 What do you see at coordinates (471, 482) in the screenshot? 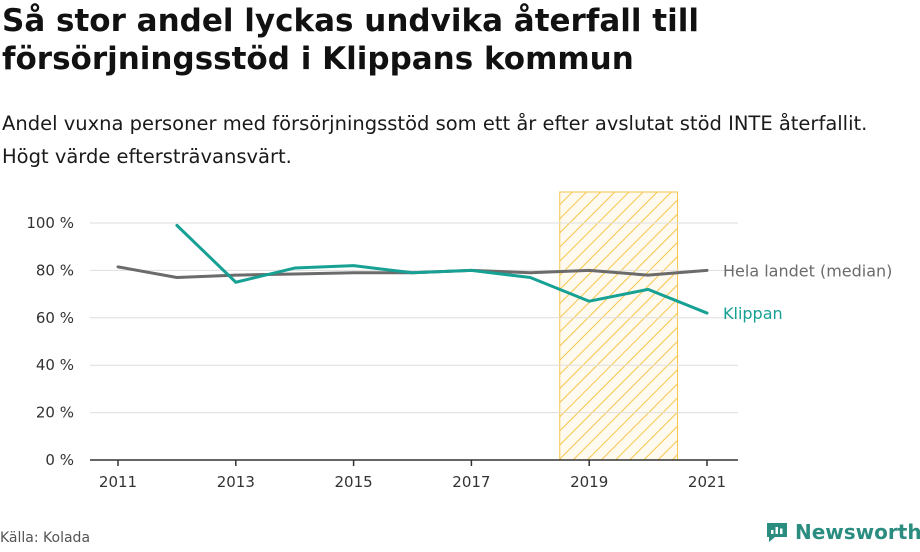
I see `x-tick-label: 2017` at bounding box center [471, 482].